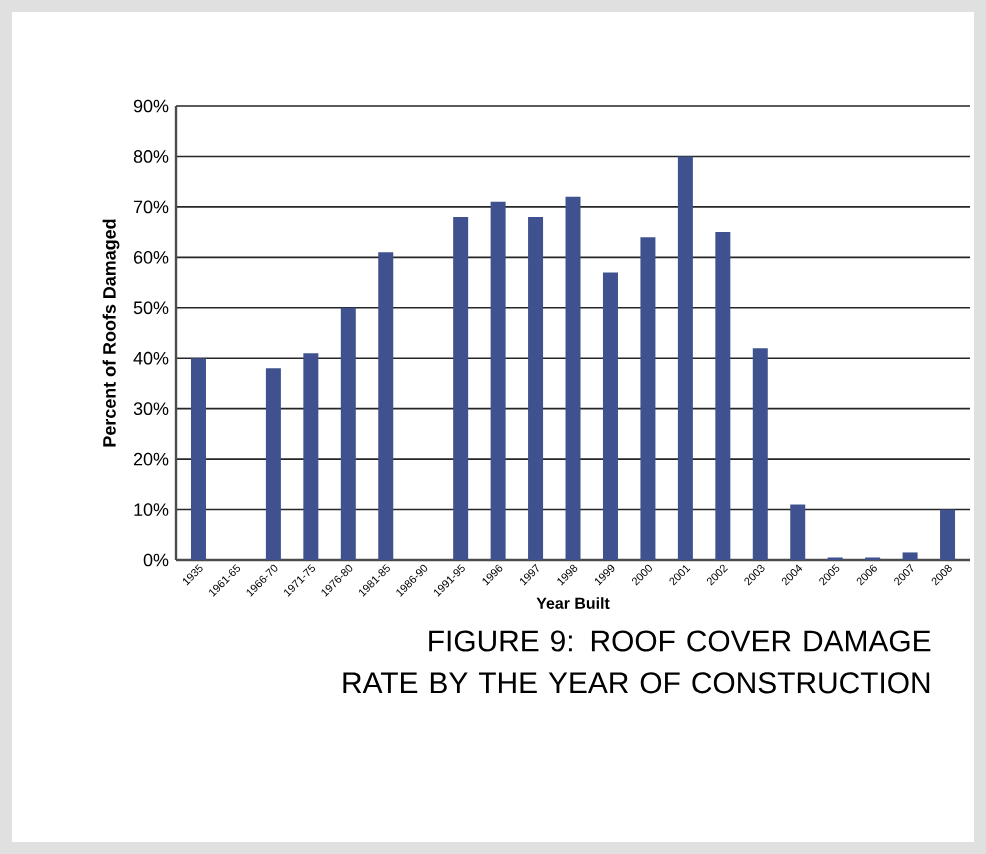  What do you see at coordinates (151, 308) in the screenshot?
I see `y-tick-label: 50%` at bounding box center [151, 308].